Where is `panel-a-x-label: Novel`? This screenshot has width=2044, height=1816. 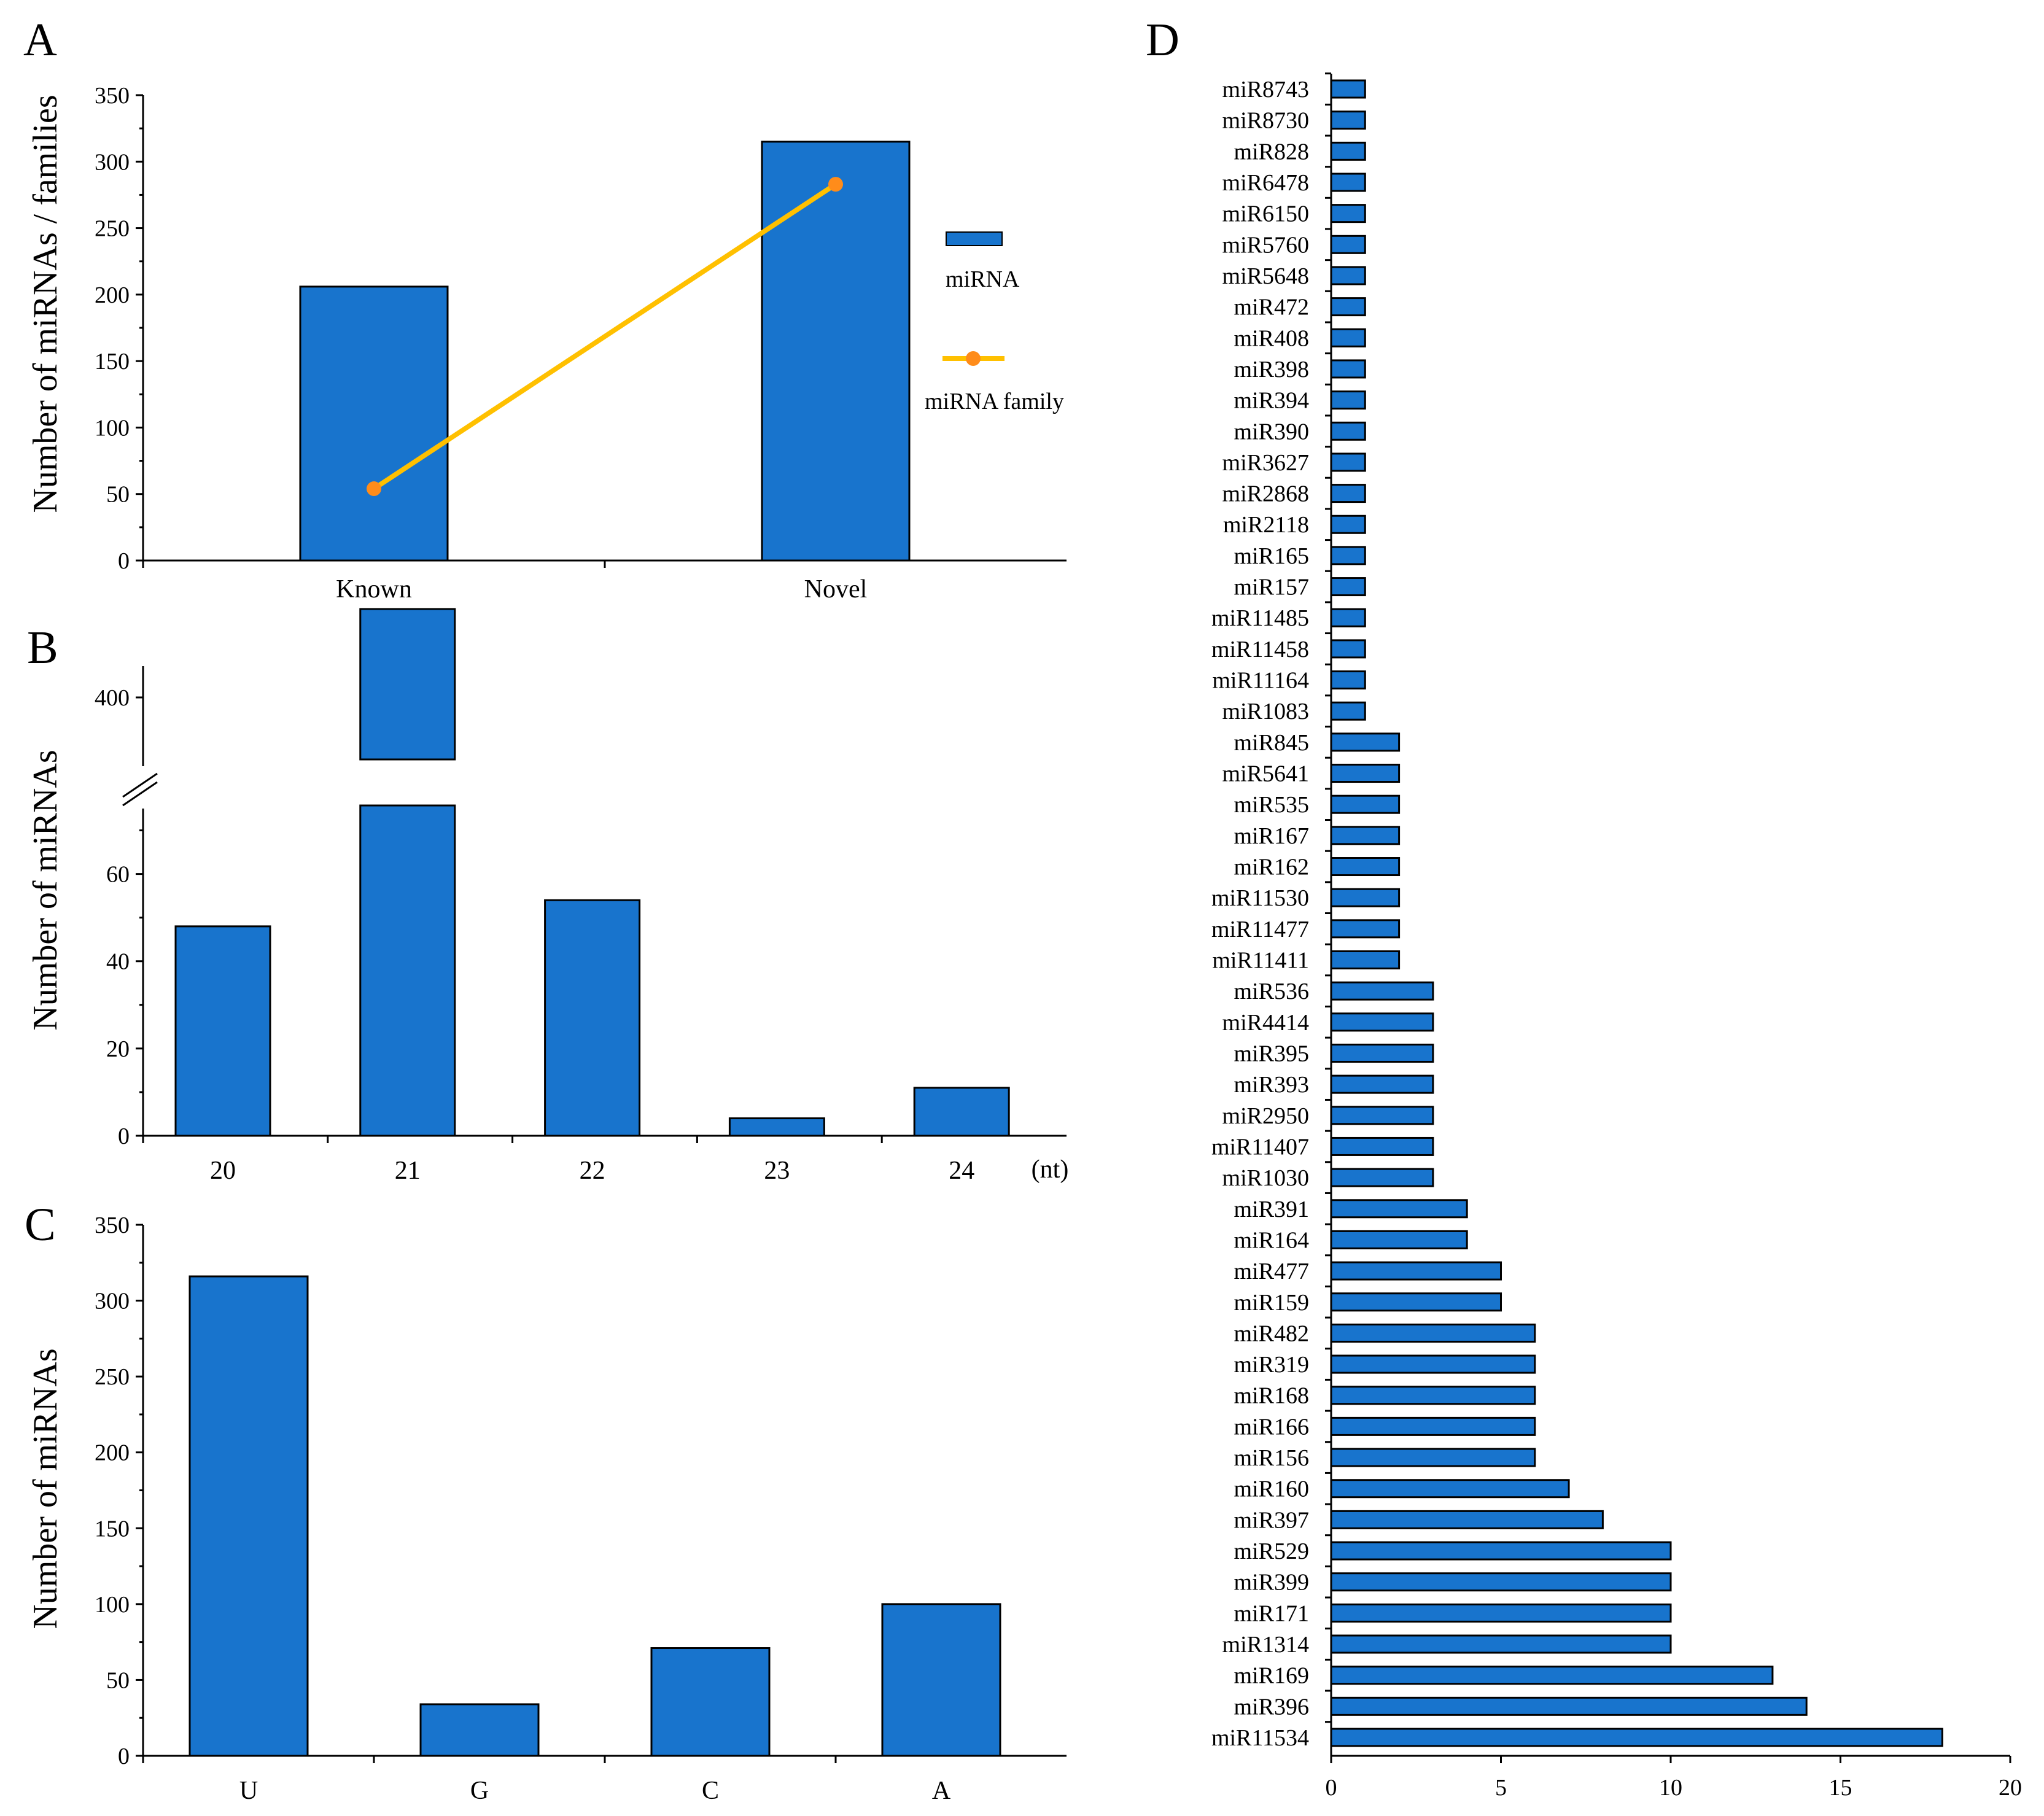
panel-a-x-label: Novel is located at coordinates (836, 589).